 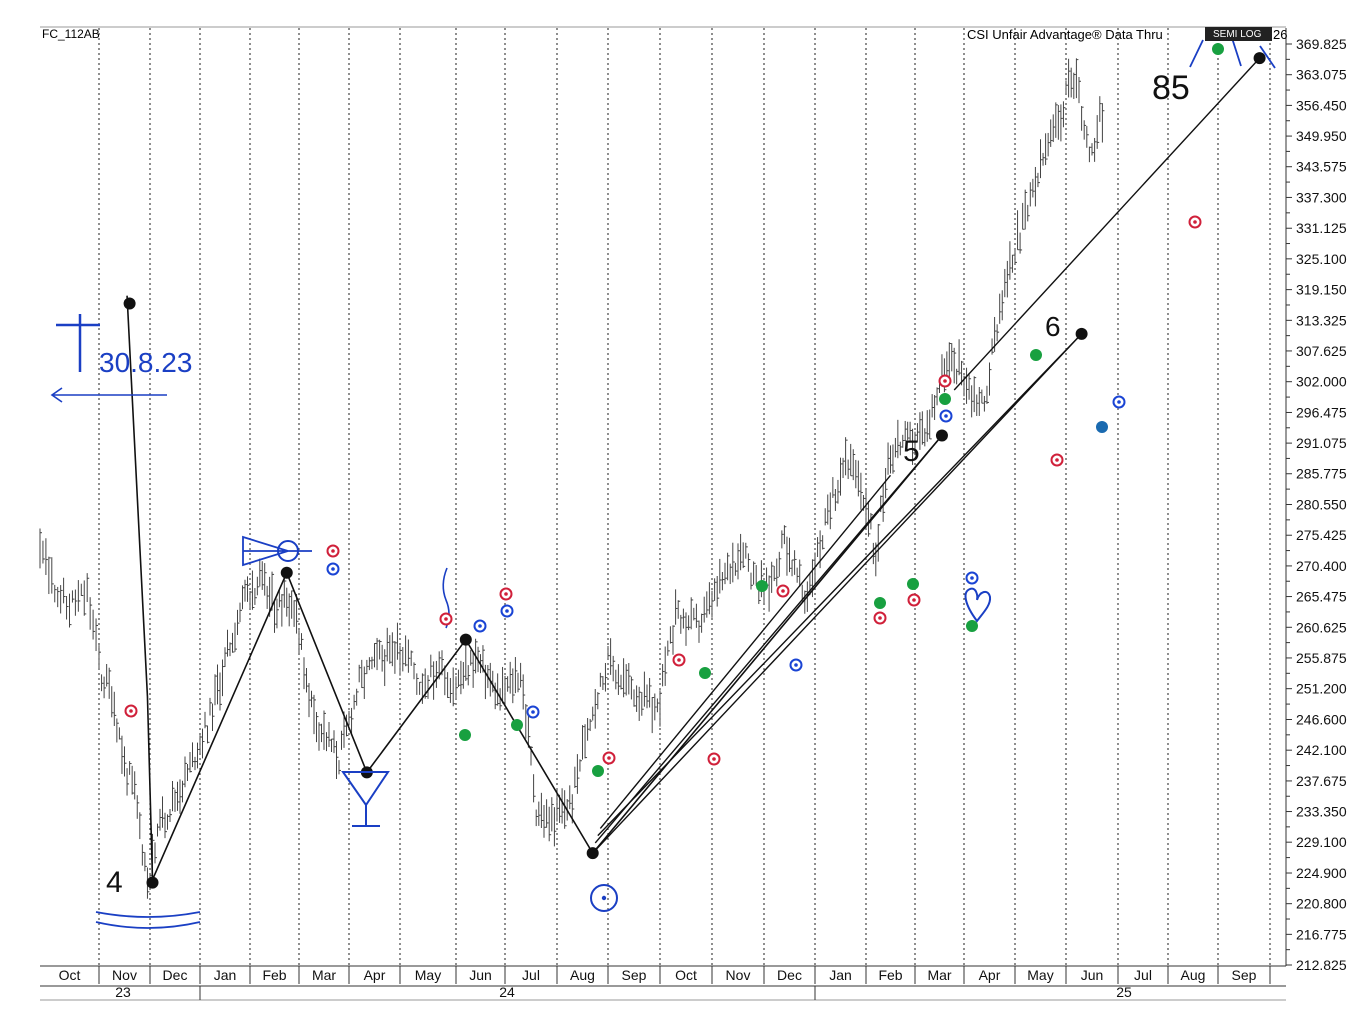 What do you see at coordinates (1321, 719) in the screenshot?
I see `y-tick-label: 246.600` at bounding box center [1321, 719].